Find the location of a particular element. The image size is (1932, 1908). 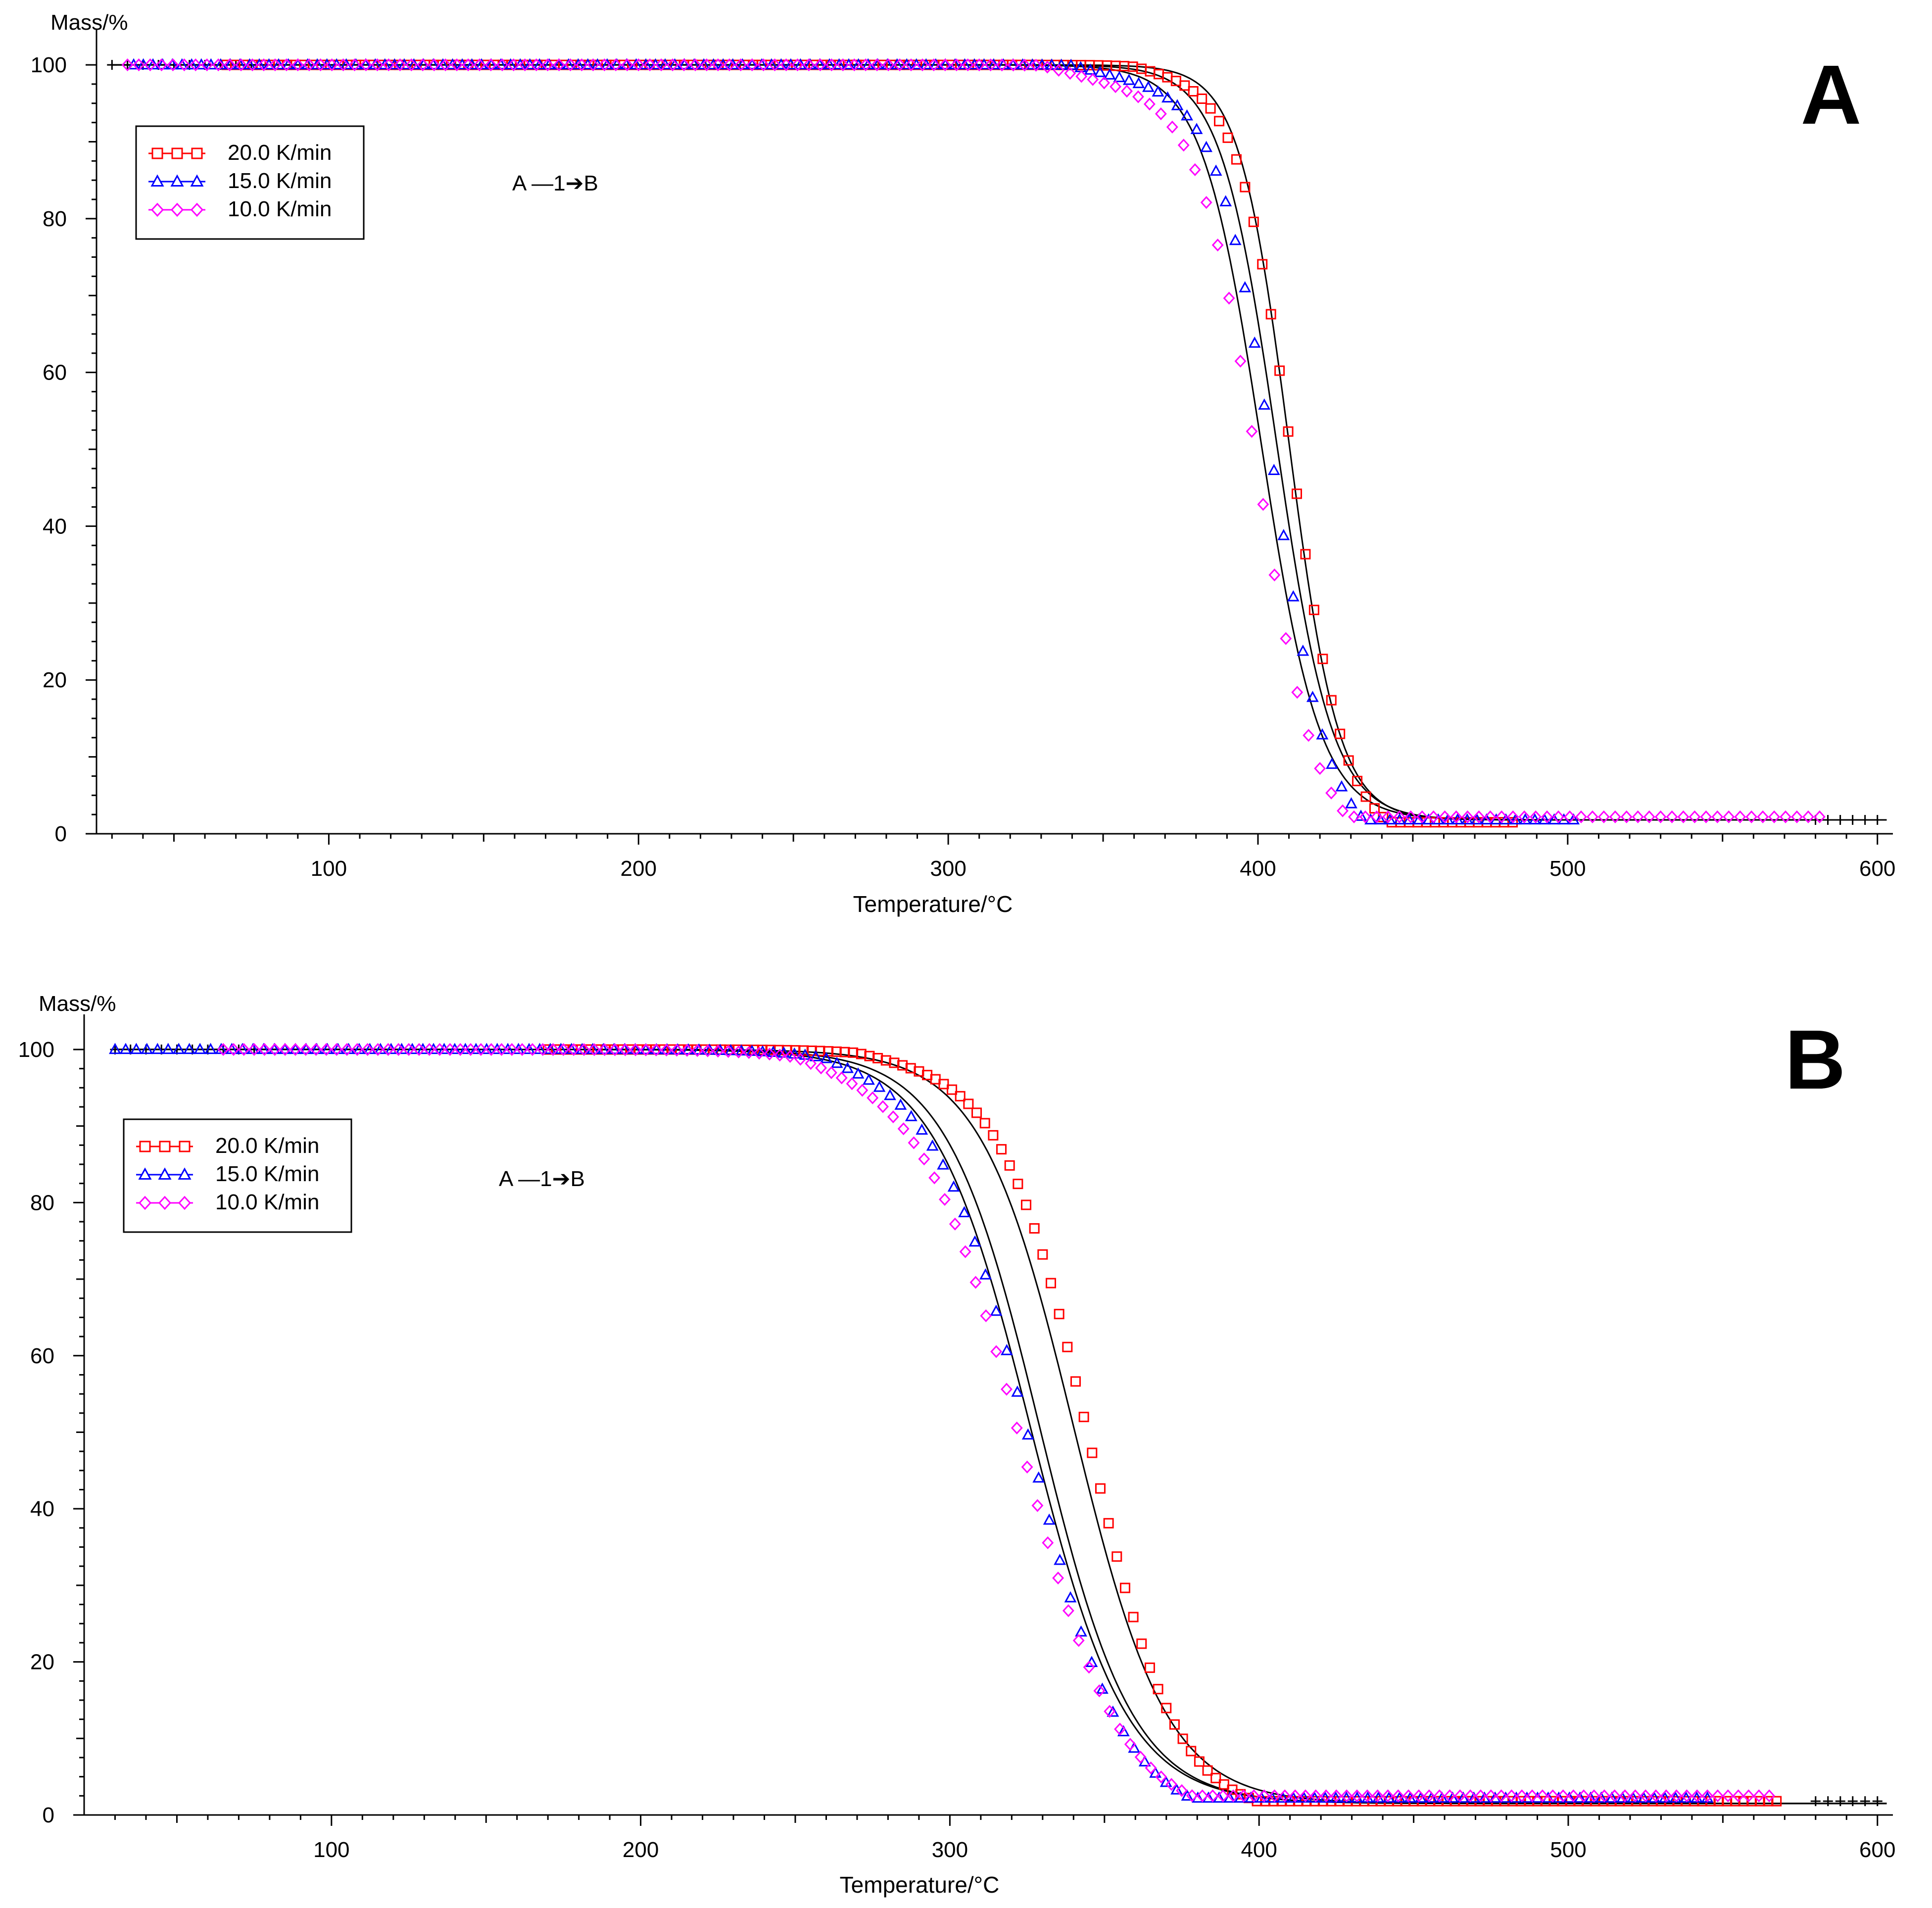

y-tick-label: 0 is located at coordinates (61, 834).